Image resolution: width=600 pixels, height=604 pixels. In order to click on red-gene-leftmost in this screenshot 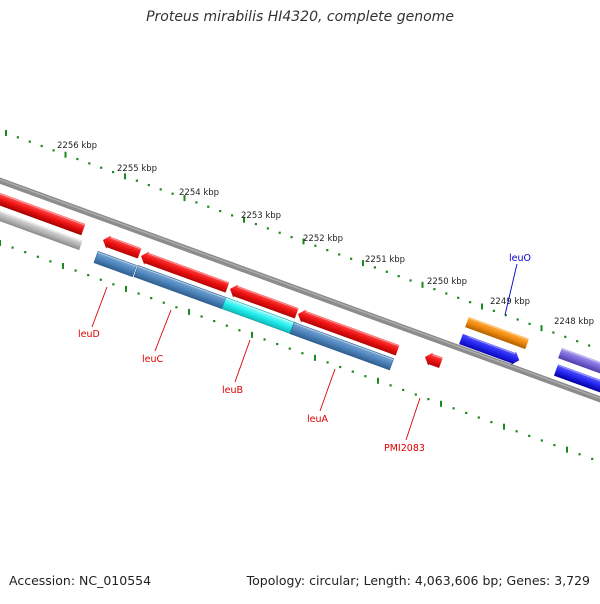, I will do `click(43, 211)`.